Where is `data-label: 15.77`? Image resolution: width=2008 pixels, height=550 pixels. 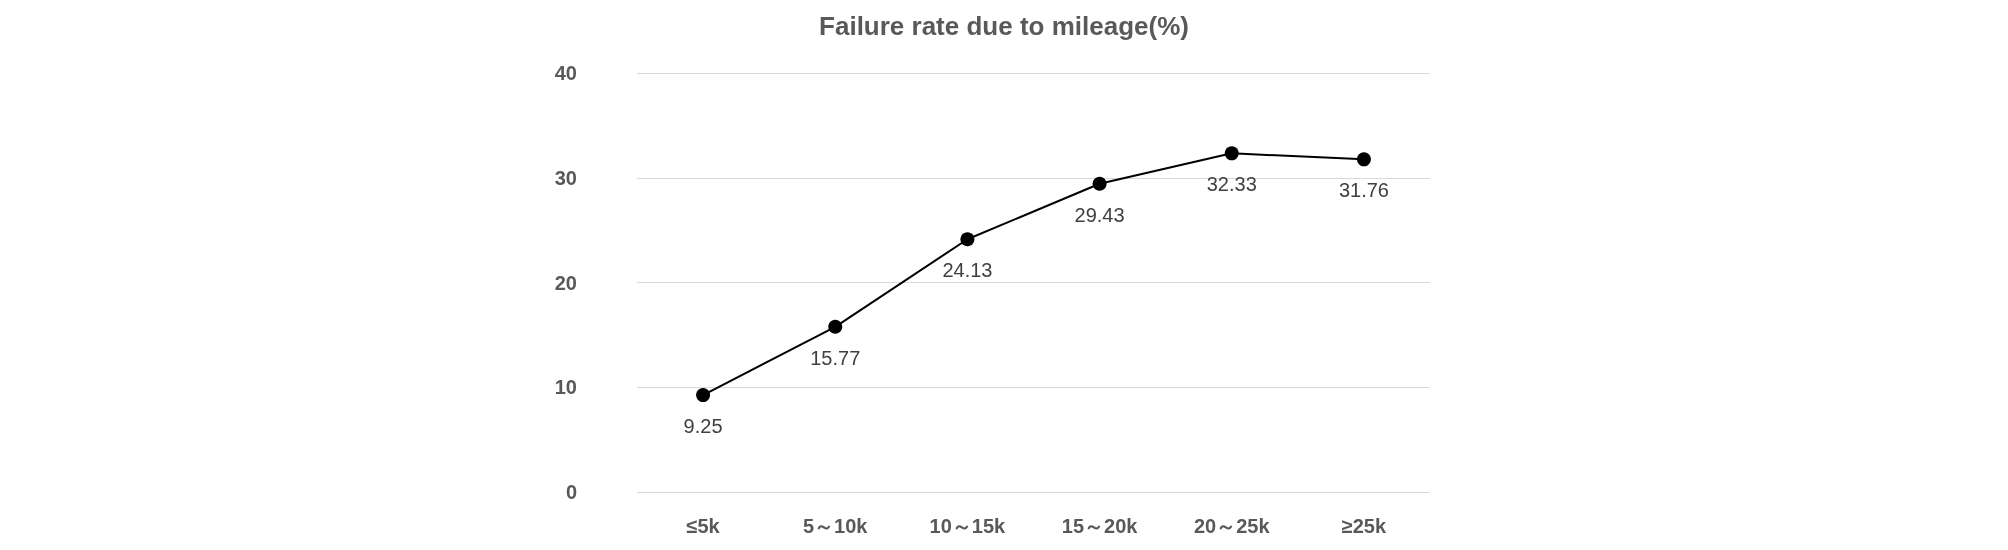 data-label: 15.77 is located at coordinates (835, 357).